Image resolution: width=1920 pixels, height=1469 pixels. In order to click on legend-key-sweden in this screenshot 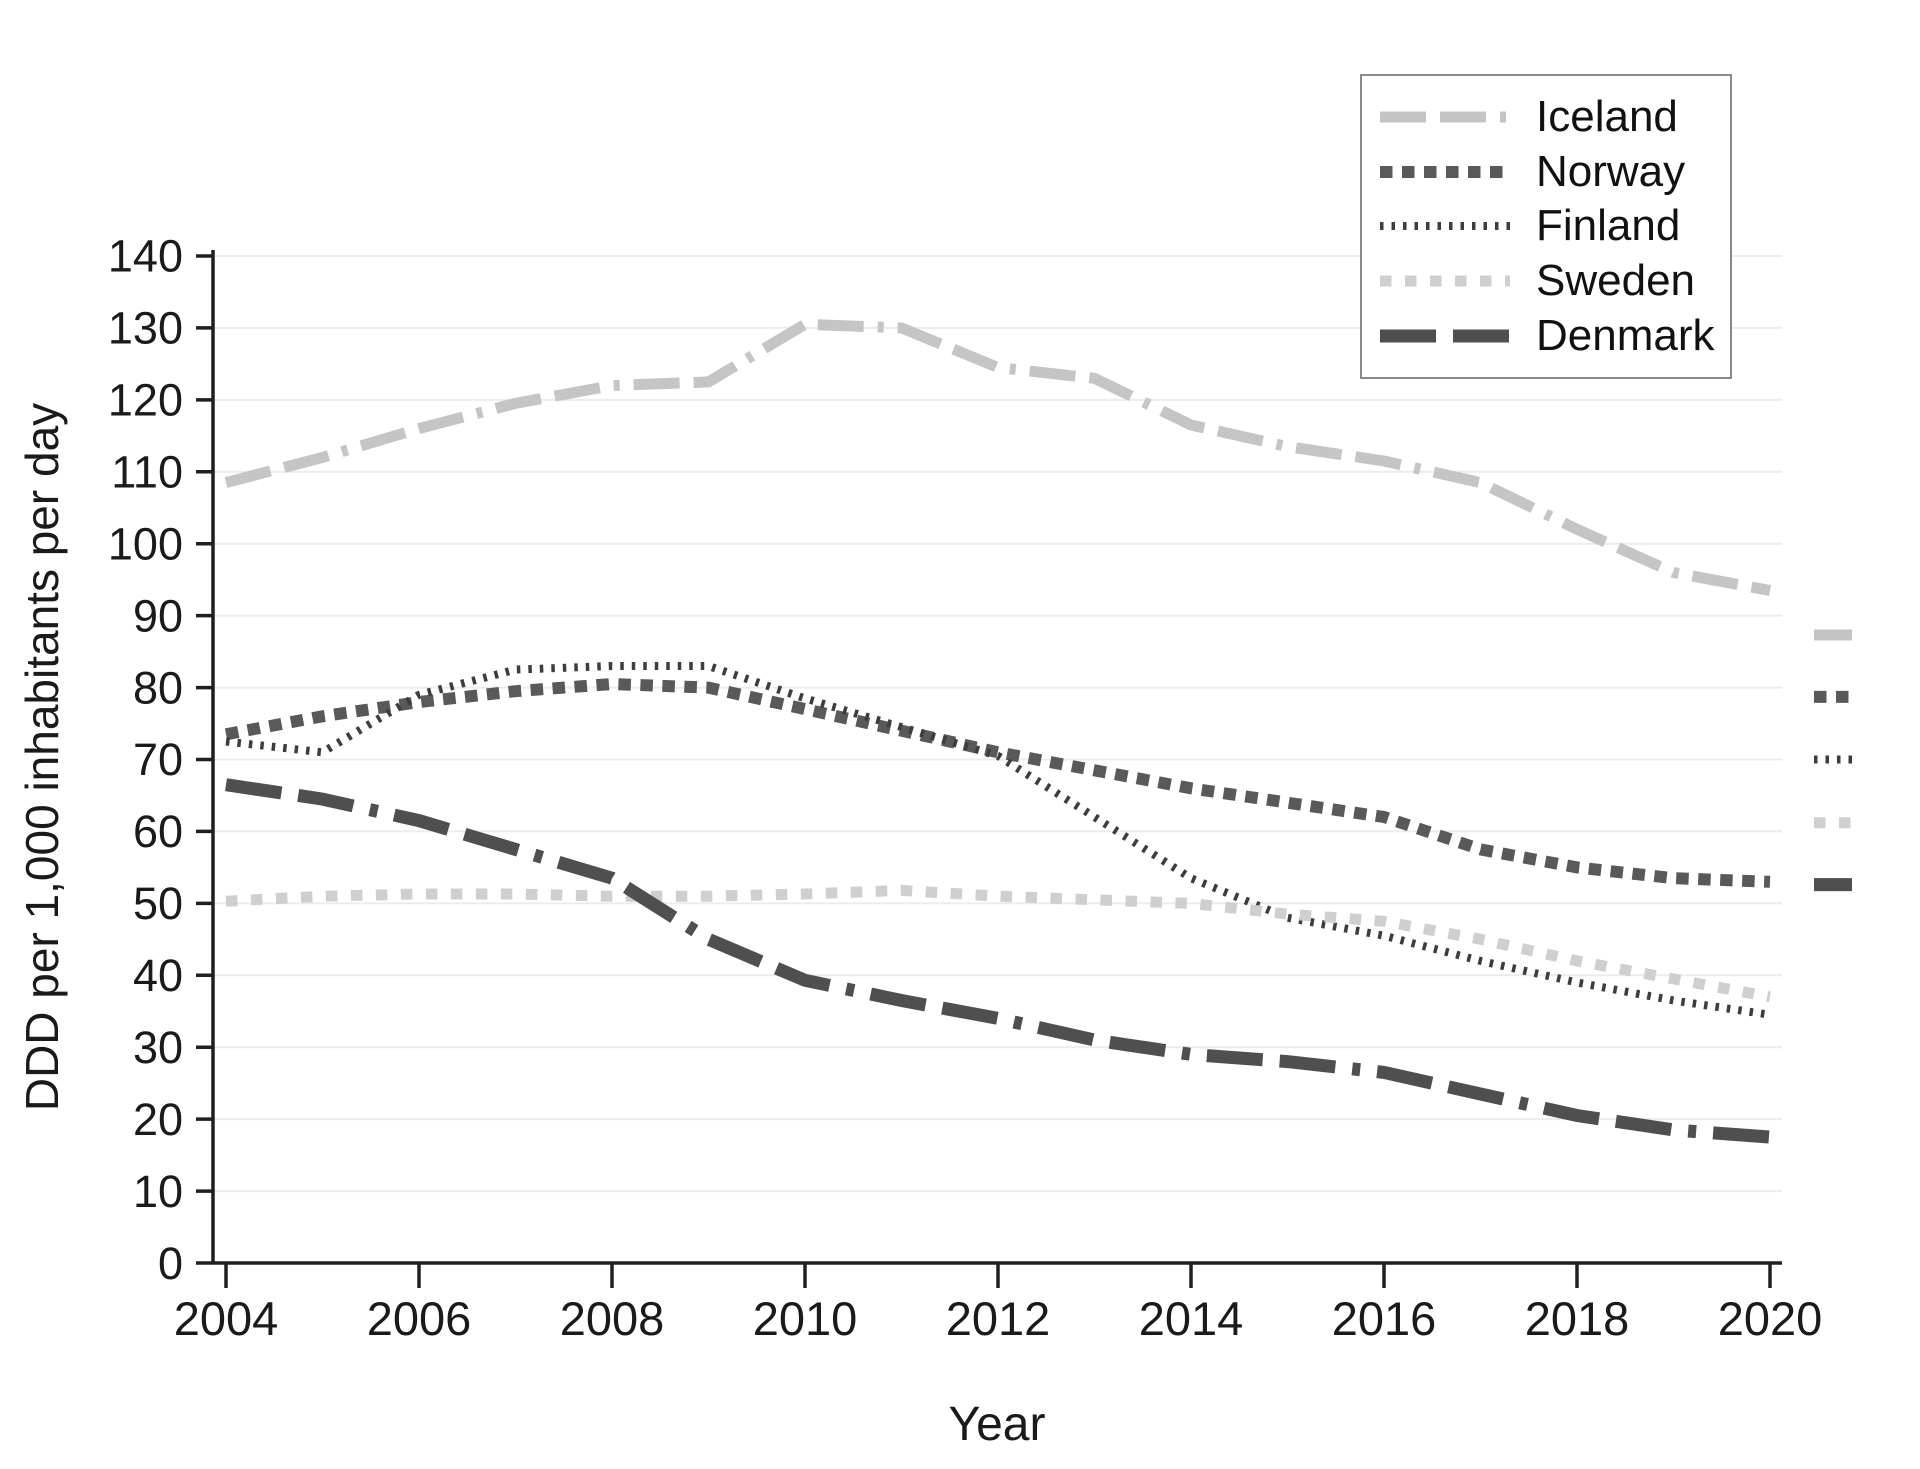, I will do `click(1445, 281)`.